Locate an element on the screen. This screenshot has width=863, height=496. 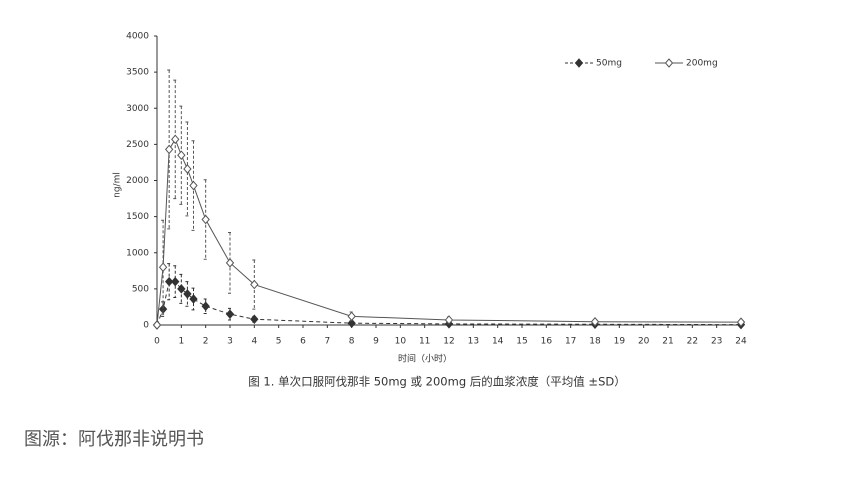
x-tick-label: 16 is located at coordinates (547, 342).